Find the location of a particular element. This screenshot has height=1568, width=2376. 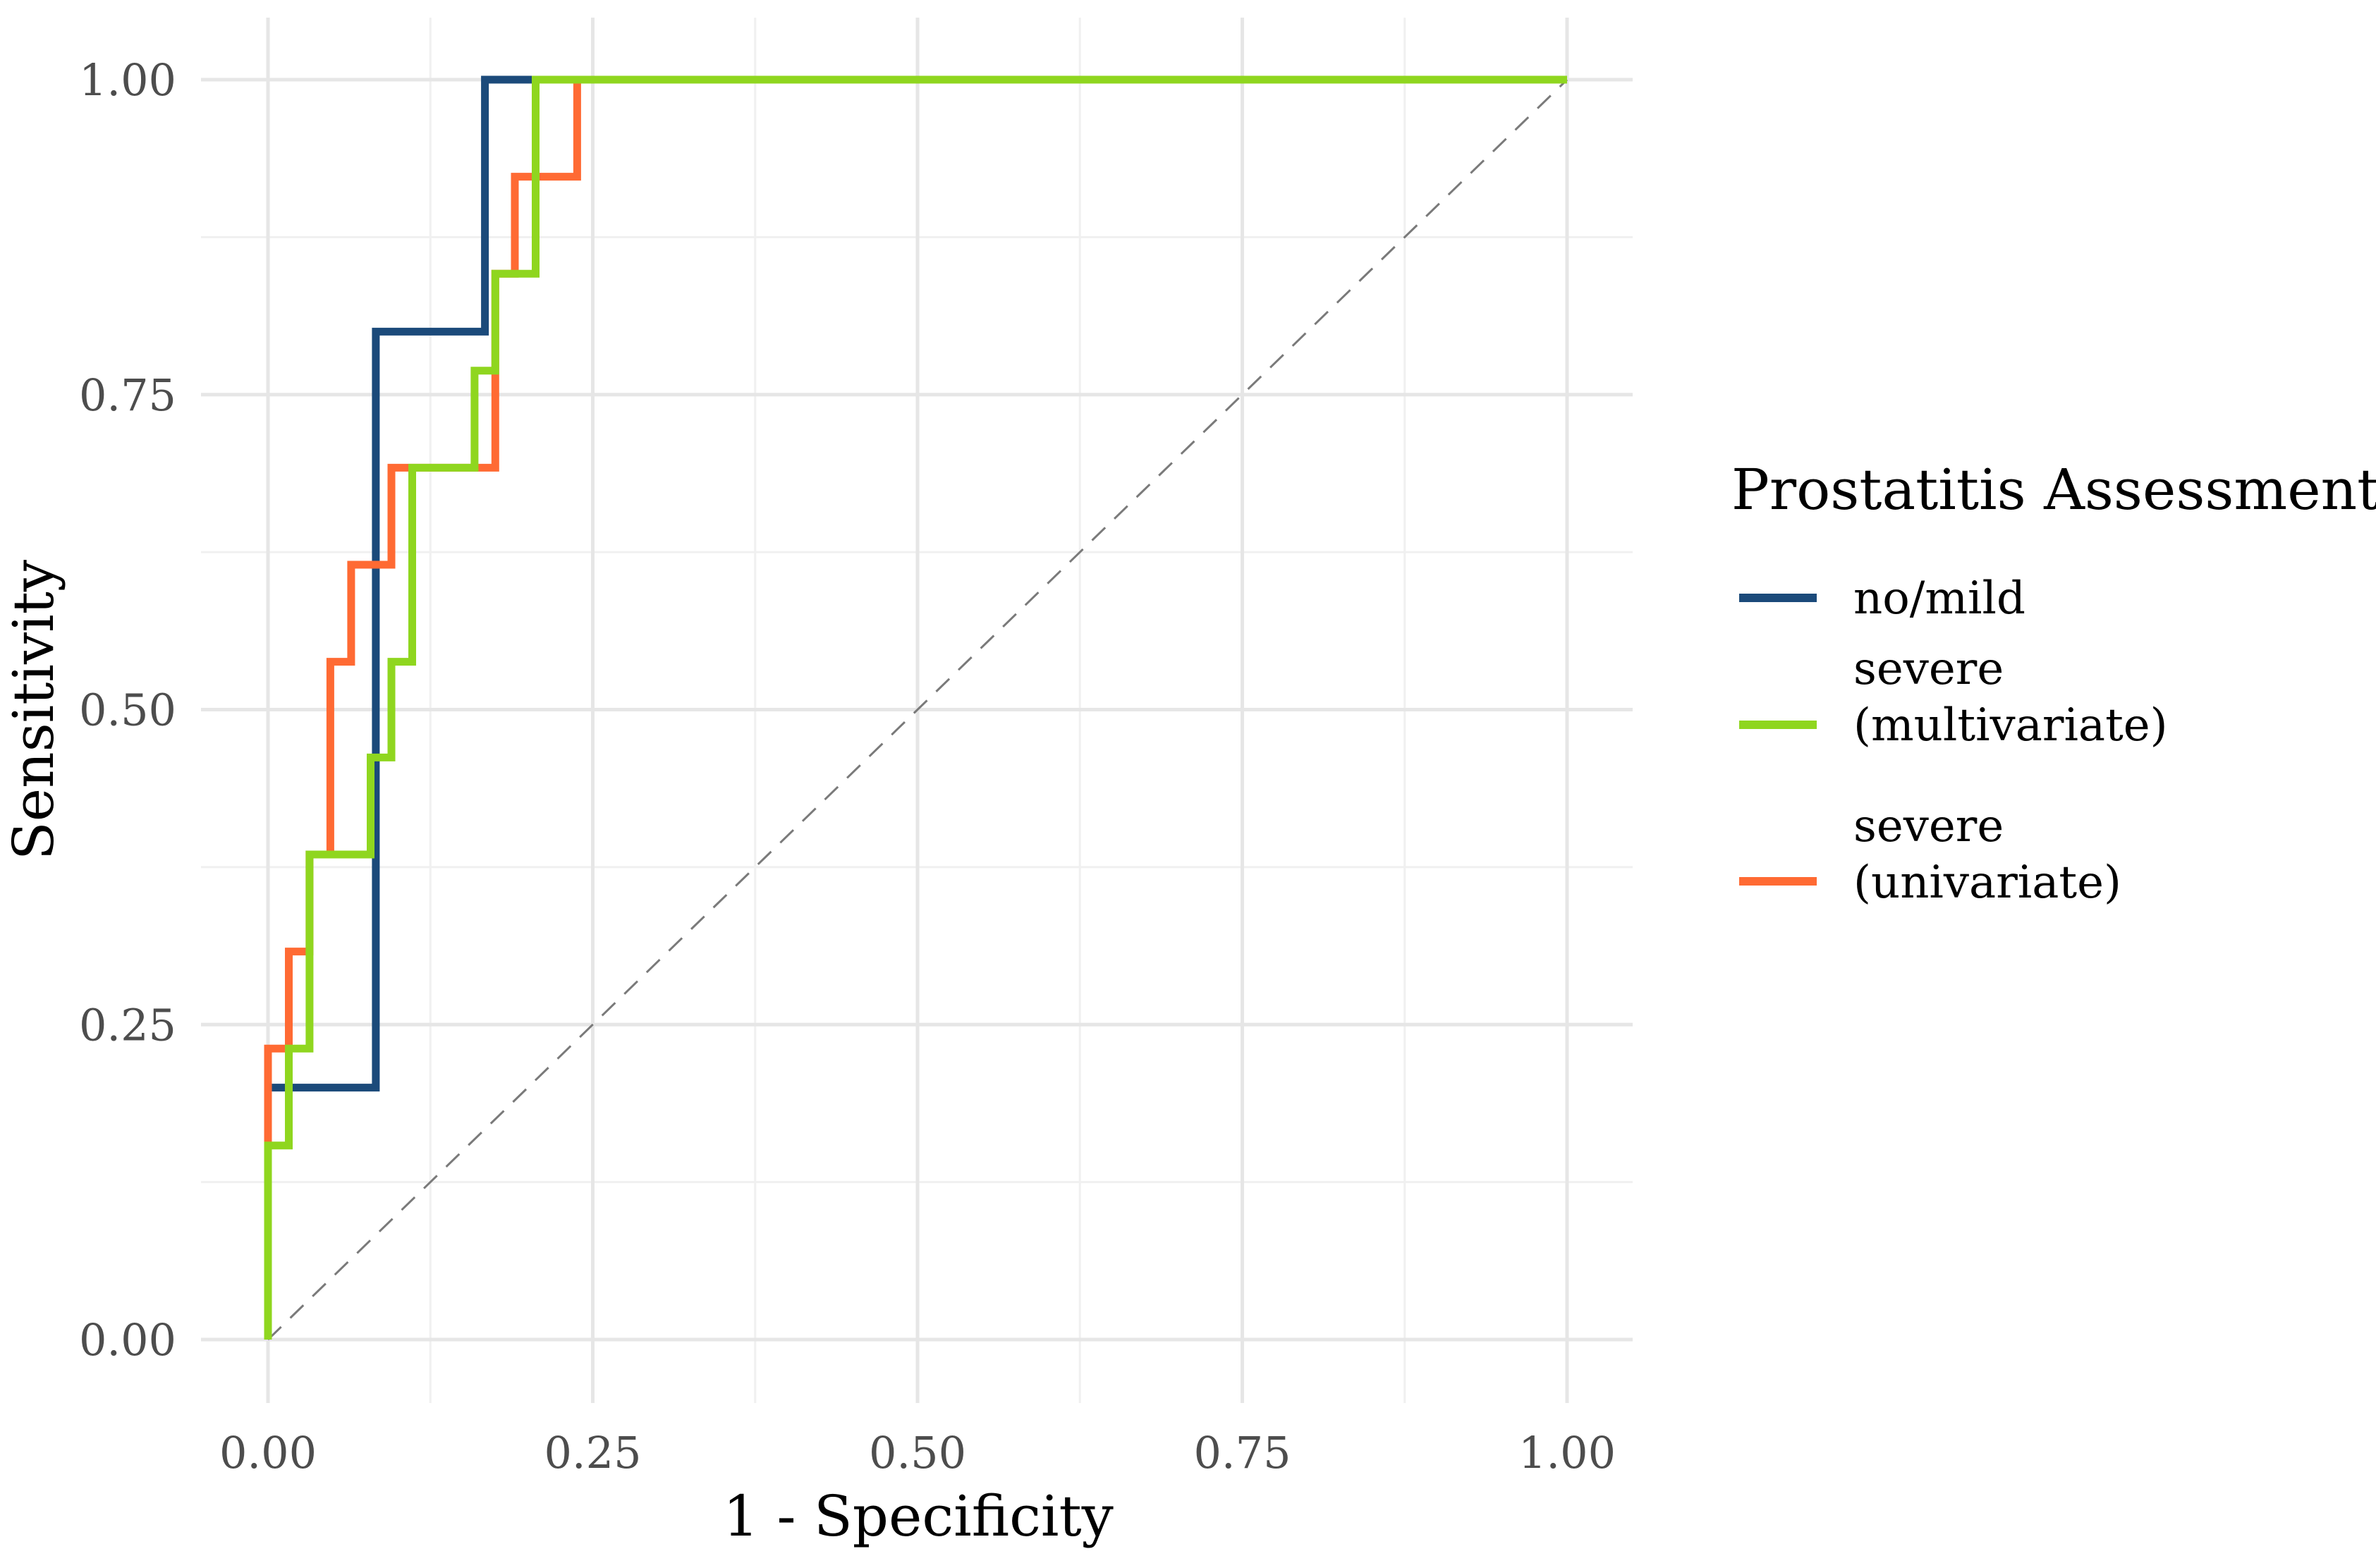

y-axis-ticks: 0.00 0.25 0.50 0.75 1.00 is located at coordinates (128, 710).